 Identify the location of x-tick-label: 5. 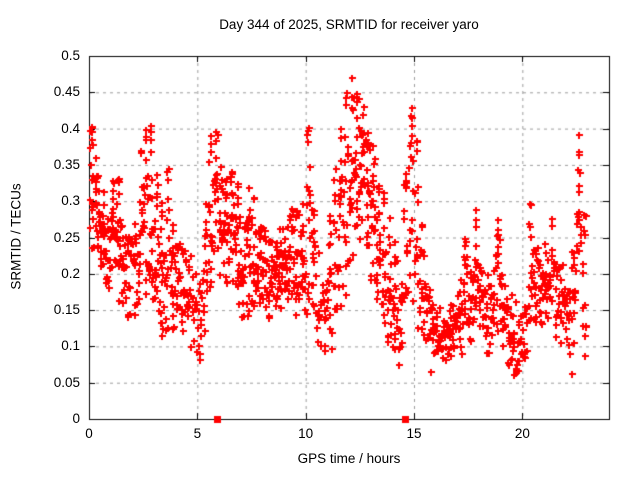
(197, 433).